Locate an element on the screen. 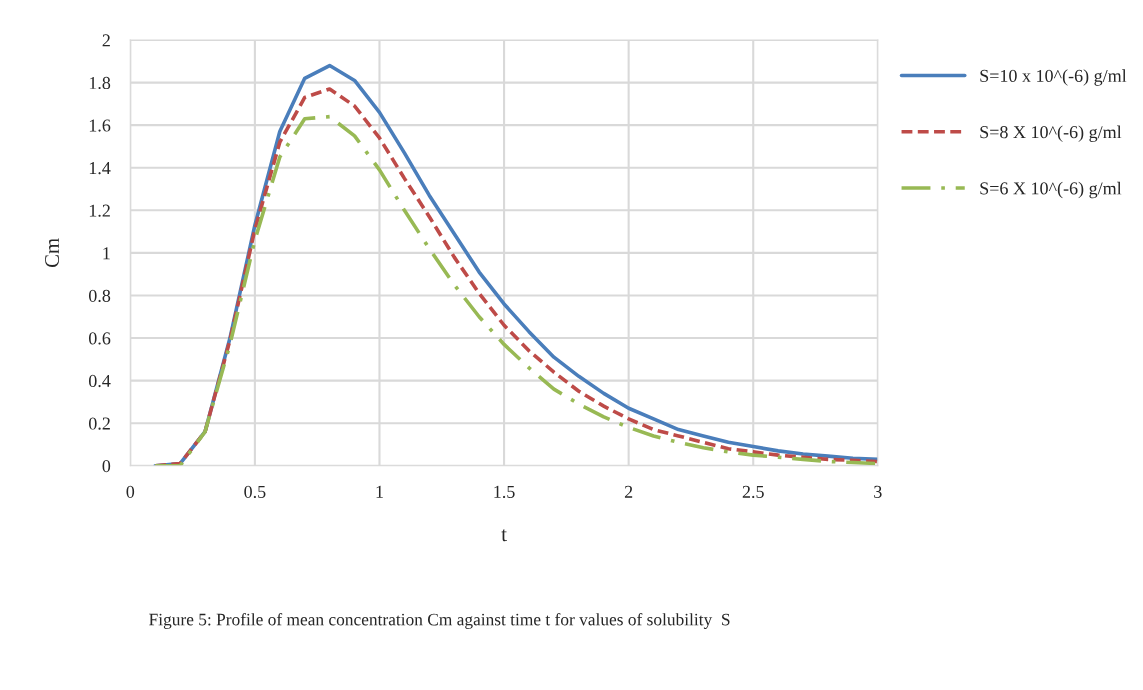  x-tick-label: 1.5 is located at coordinates (504, 491).